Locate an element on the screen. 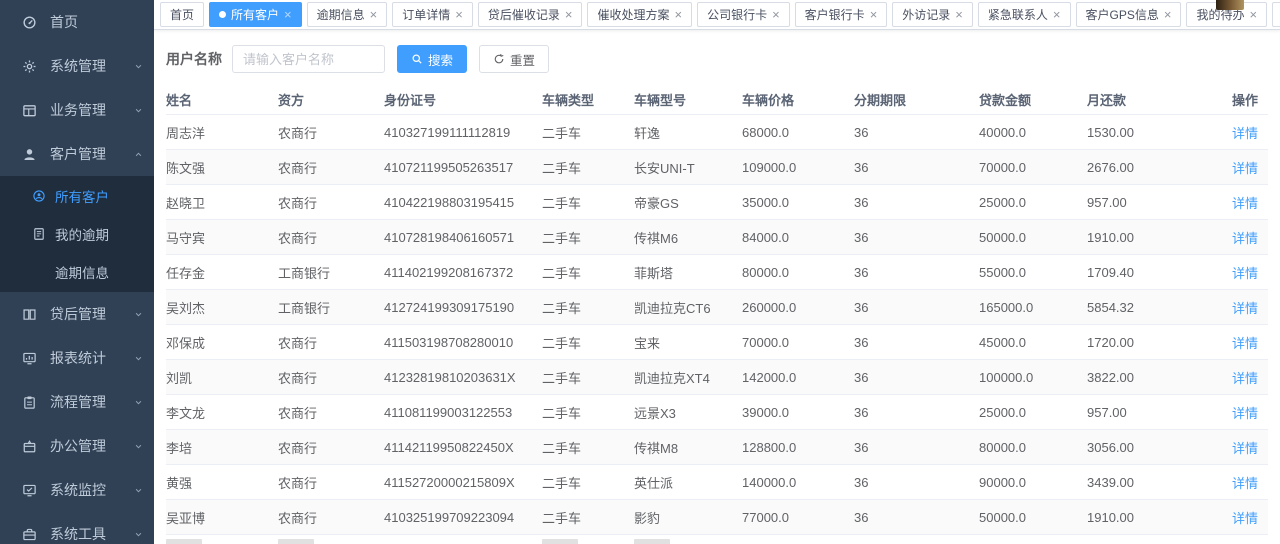 This screenshot has height=544, width=1280. sidebar-item-system-tools: 系统工具 is located at coordinates (77, 528).